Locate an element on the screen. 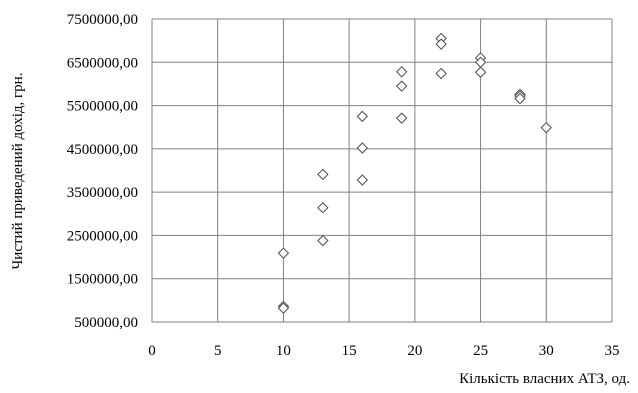 Image resolution: width=638 pixels, height=393 pixels. x-tick-label: 35 is located at coordinates (612, 351).